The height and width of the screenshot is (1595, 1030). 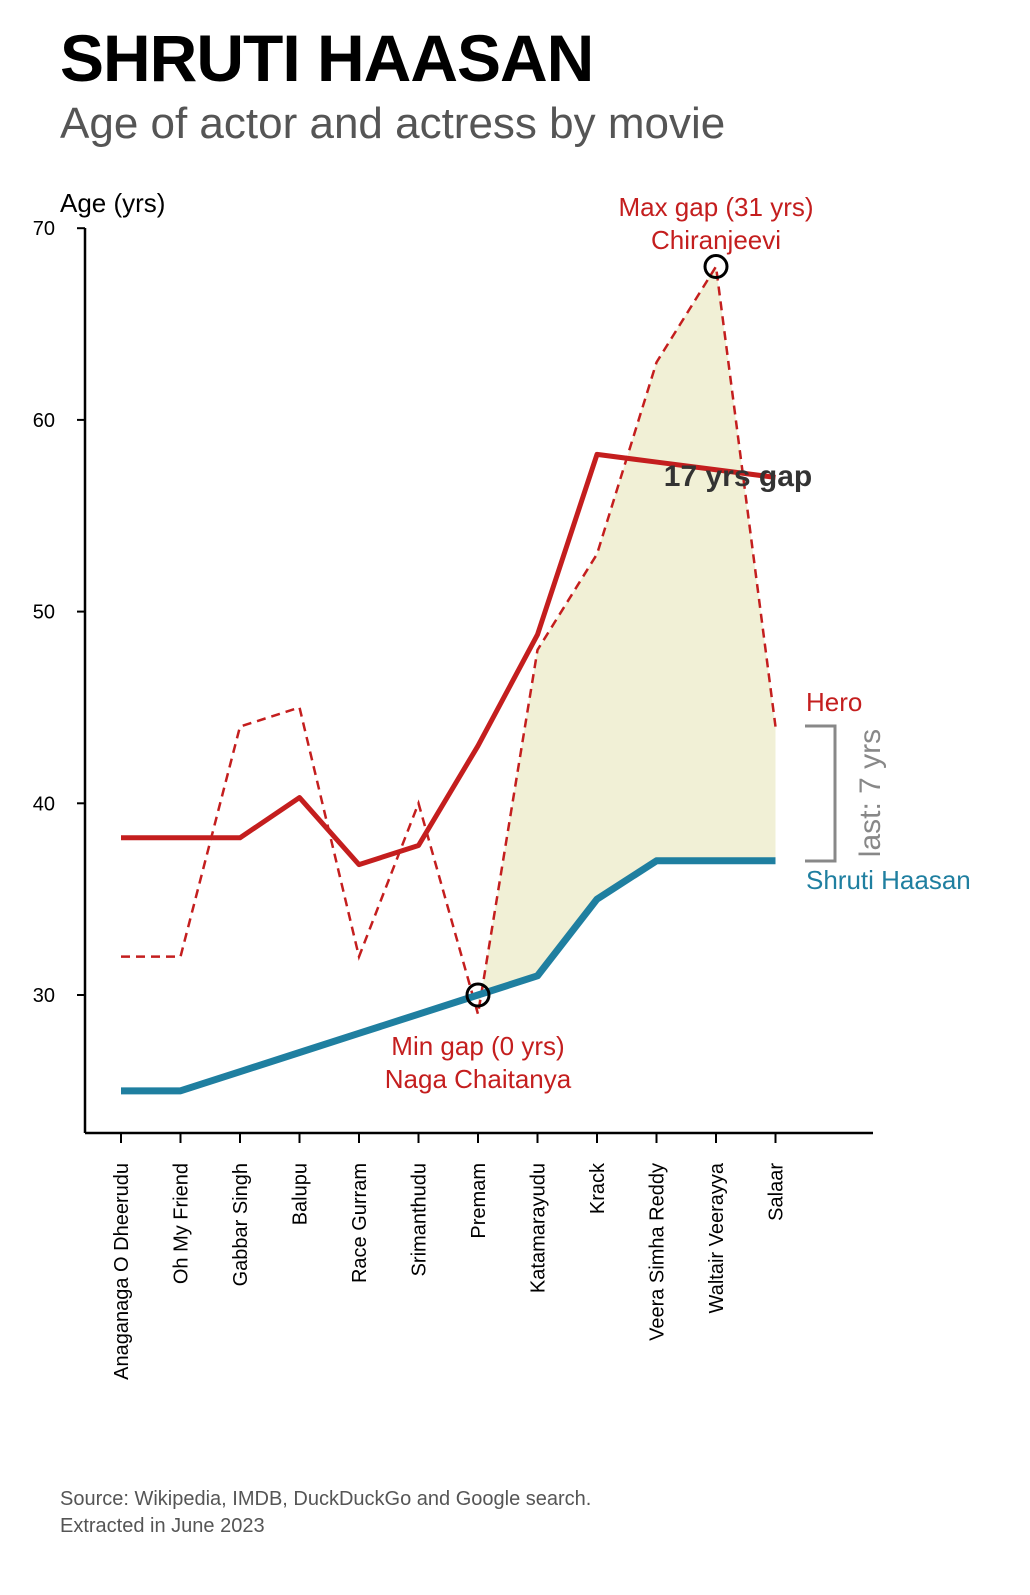 I want to click on x-tick-label: Oh My Friend, so click(x=182, y=1223).